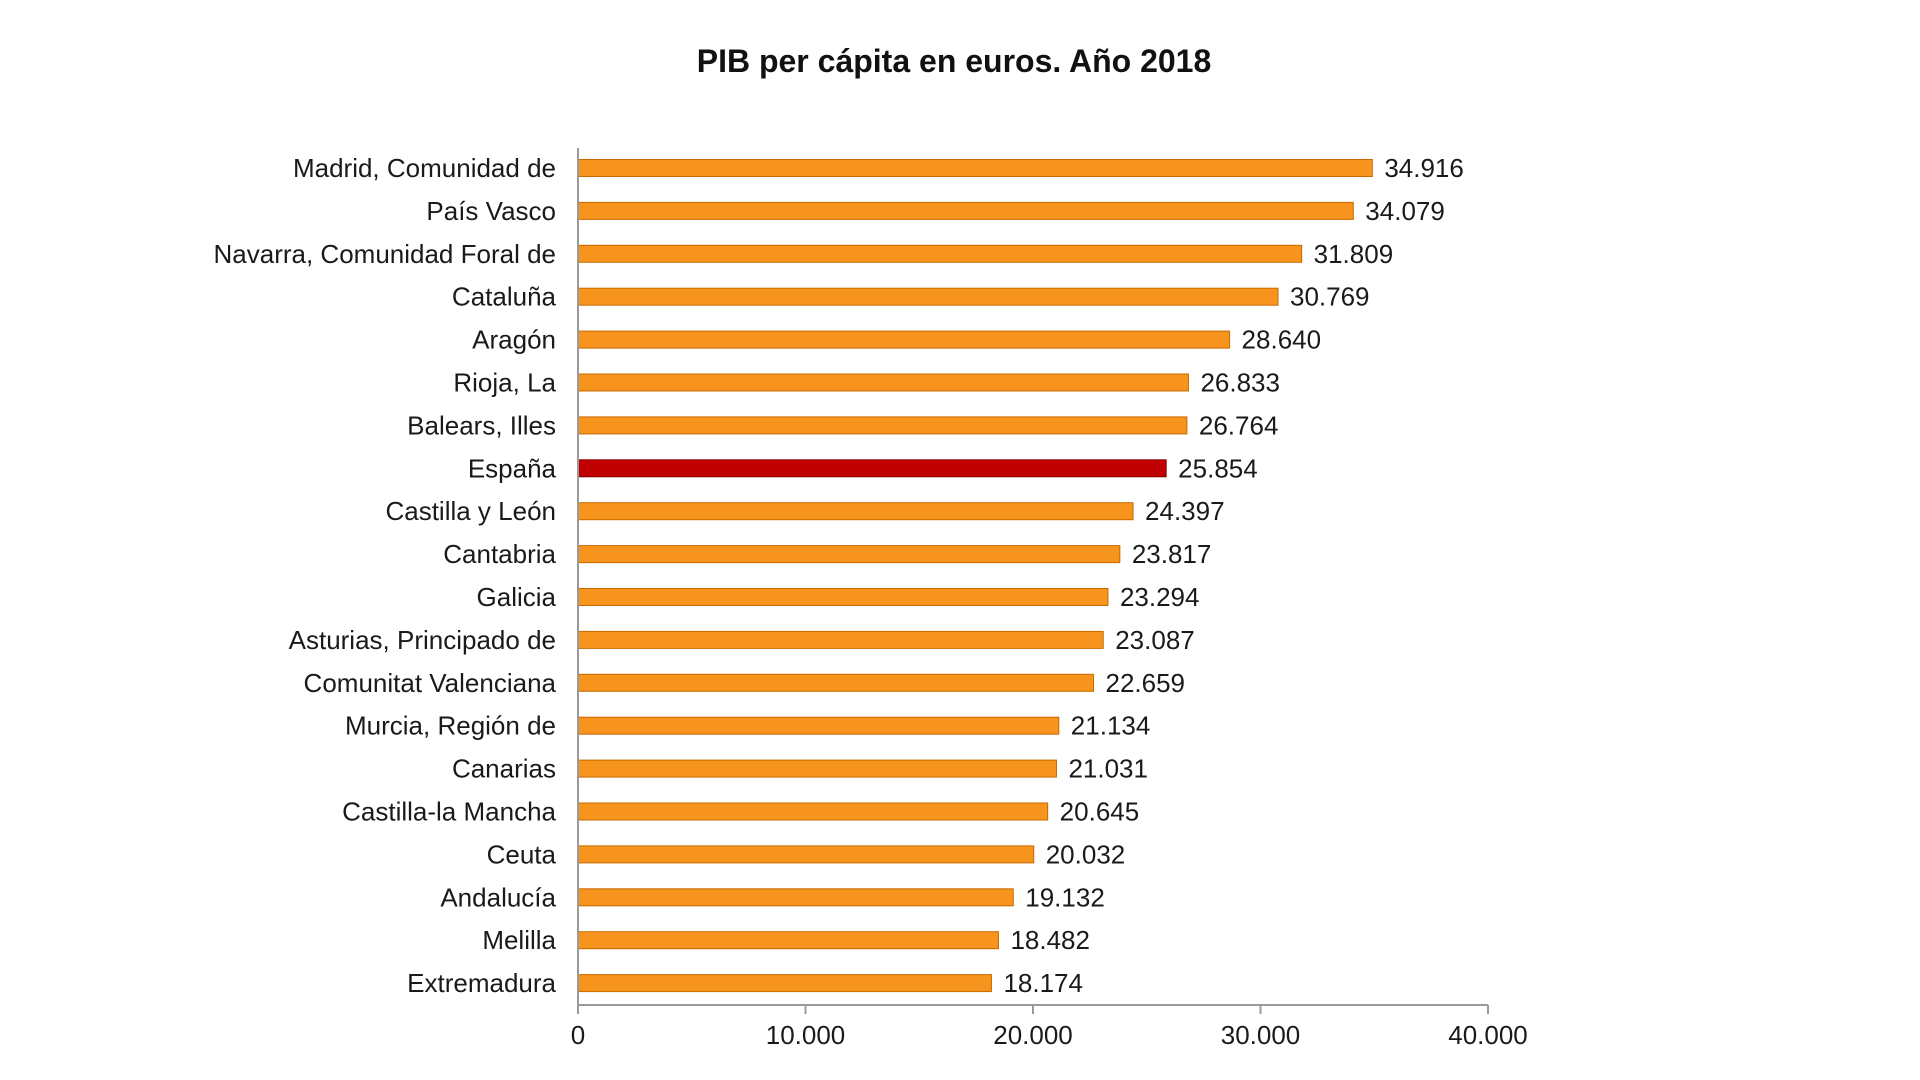 Image resolution: width=1920 pixels, height=1080 pixels. What do you see at coordinates (1240, 383) in the screenshot?
I see `data-label: 26.833` at bounding box center [1240, 383].